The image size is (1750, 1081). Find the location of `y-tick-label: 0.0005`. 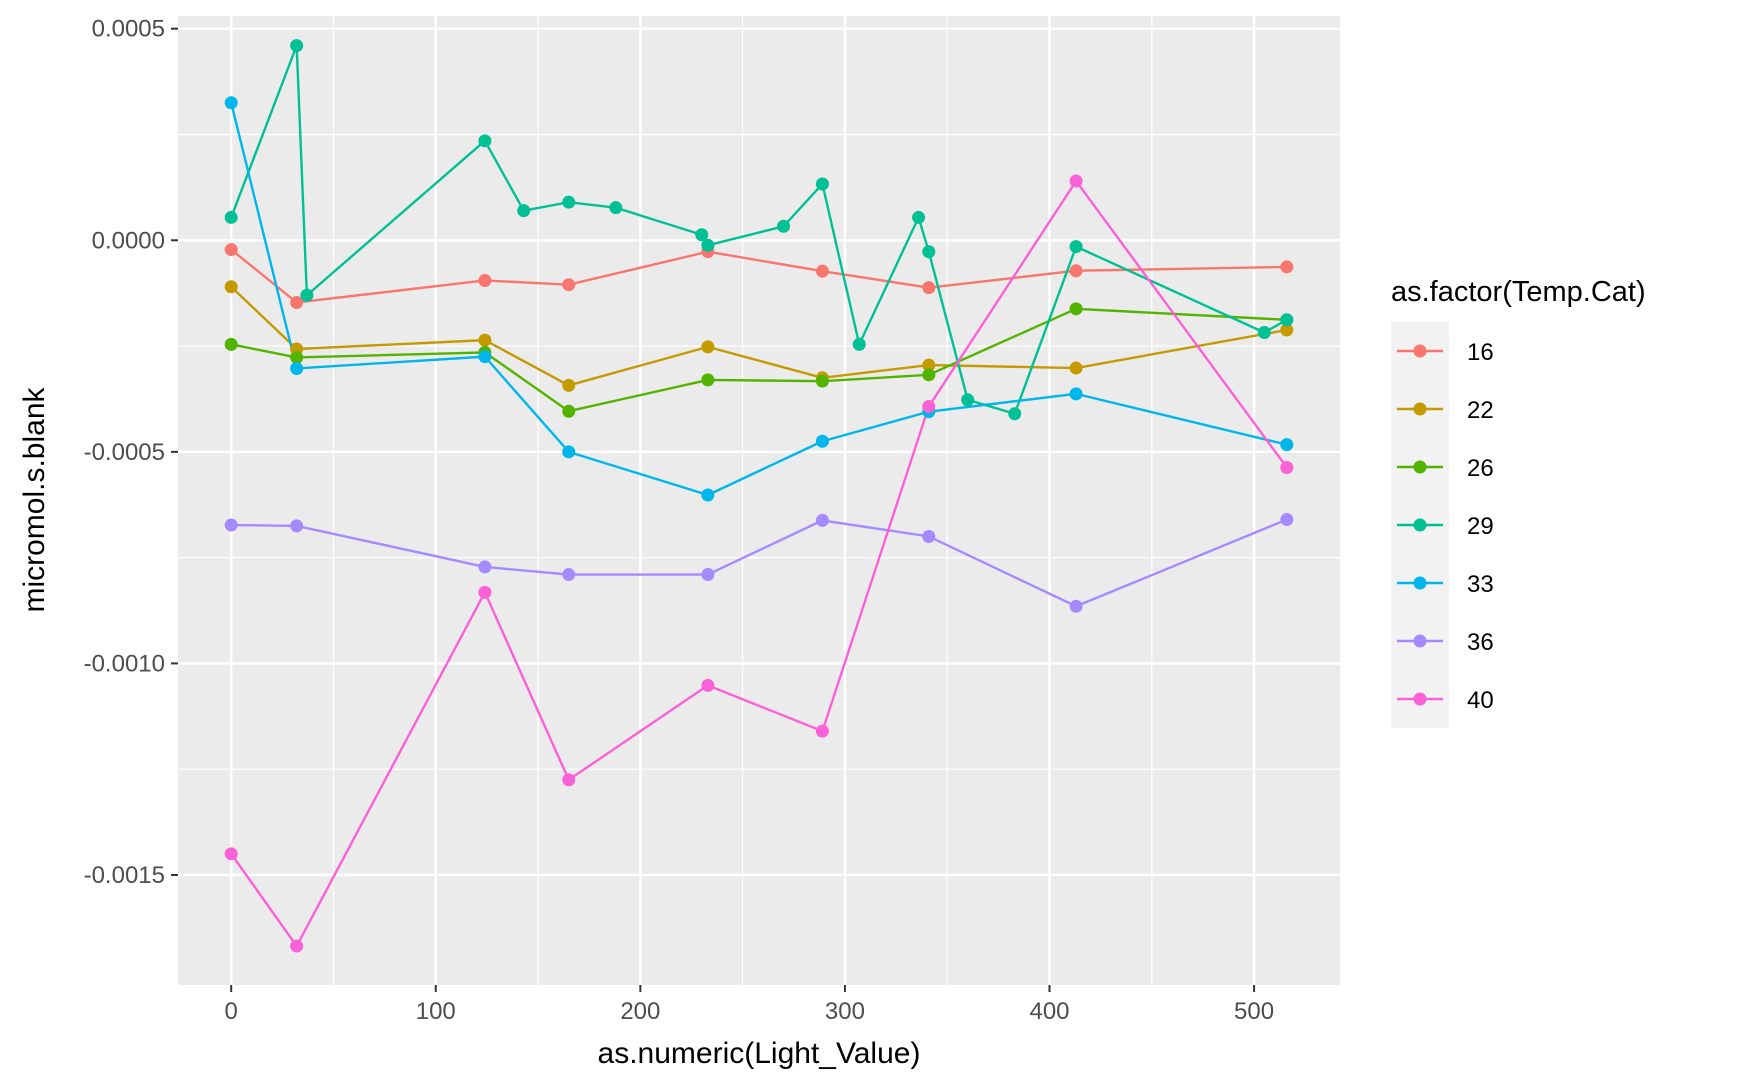

y-tick-label: 0.0005 is located at coordinates (128, 29).